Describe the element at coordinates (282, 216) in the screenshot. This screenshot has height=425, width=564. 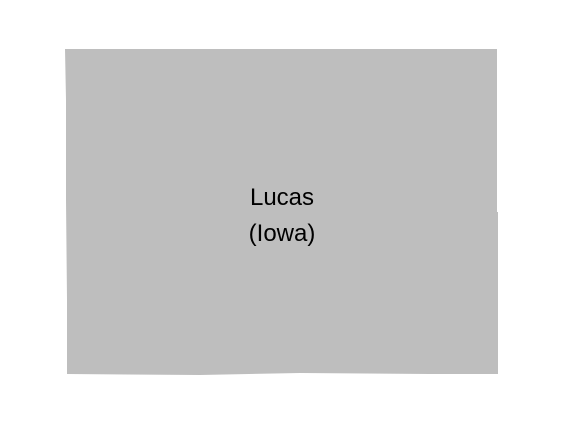
I see `county-label: Lucas (Iowa)` at that location.